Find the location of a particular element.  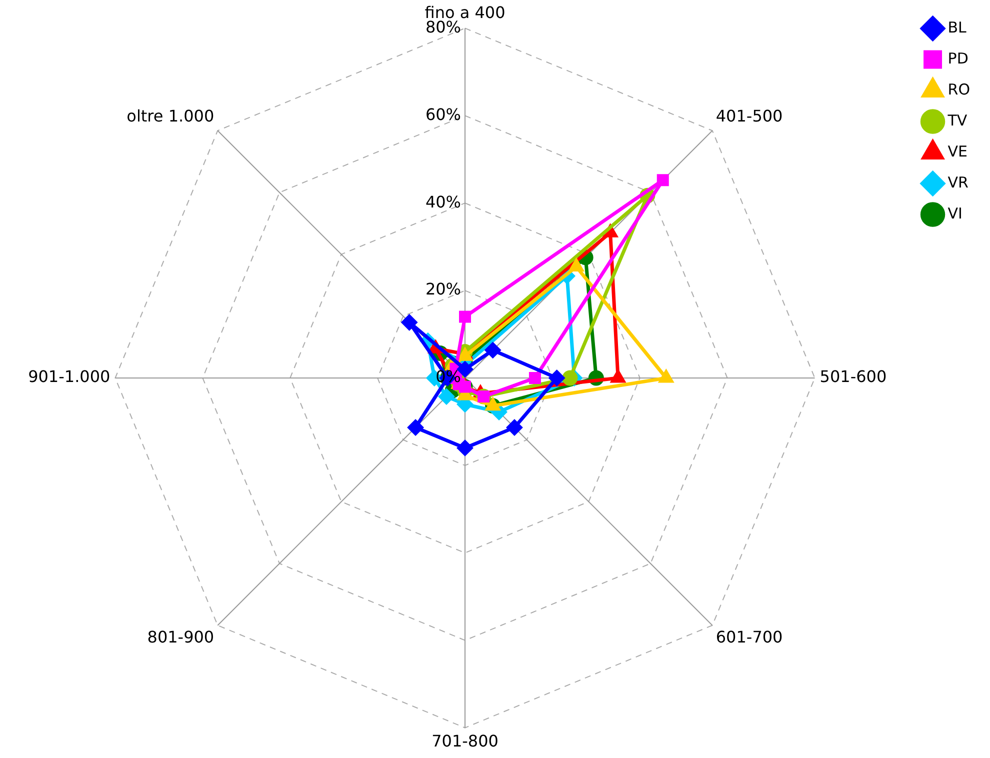

legend-label: BL is located at coordinates (958, 27).